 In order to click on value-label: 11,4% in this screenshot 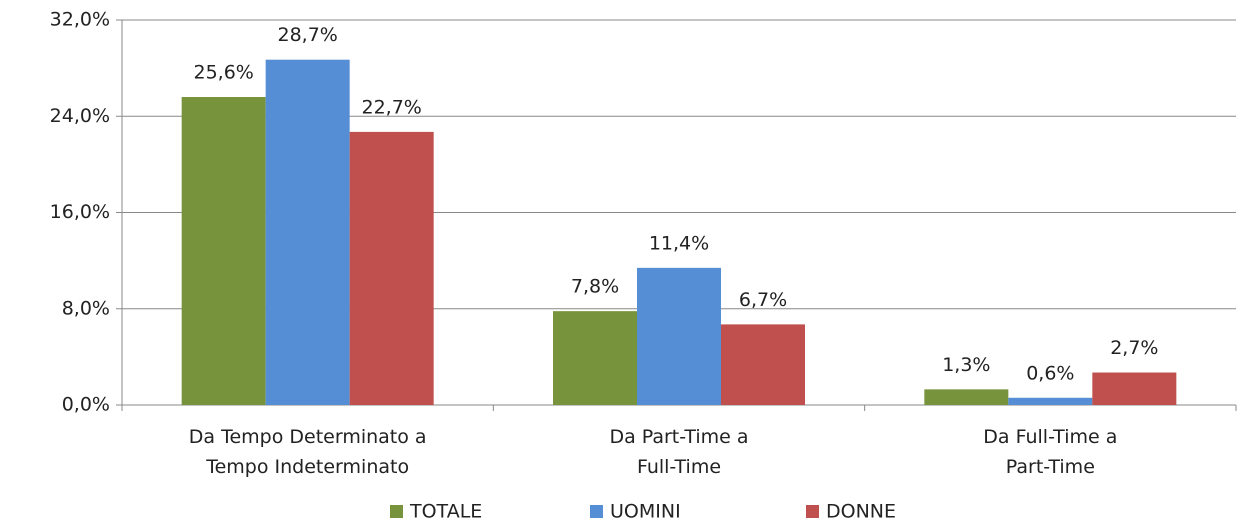, I will do `click(679, 243)`.